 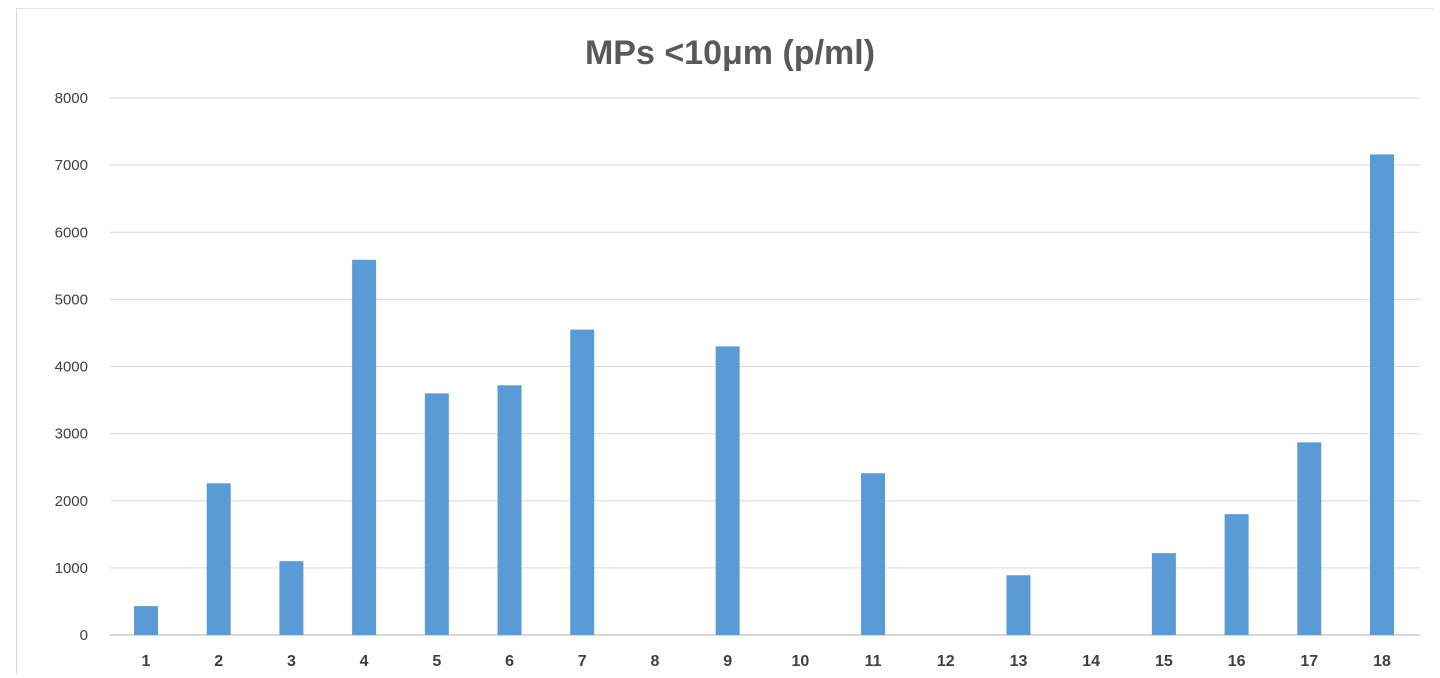 I want to click on x-tick-label: 8, so click(x=654, y=661).